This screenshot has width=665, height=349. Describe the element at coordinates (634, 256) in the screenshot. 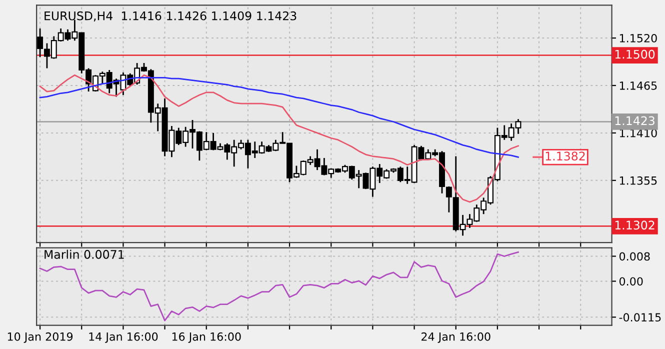

I see `y-tick-label: 0.008` at that location.